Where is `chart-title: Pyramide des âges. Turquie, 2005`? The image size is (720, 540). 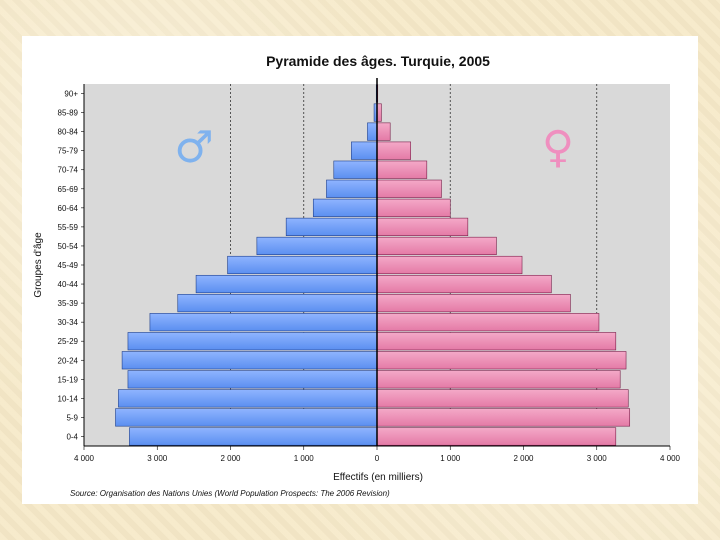 chart-title: Pyramide des âges. Turquie, 2005 is located at coordinates (378, 61).